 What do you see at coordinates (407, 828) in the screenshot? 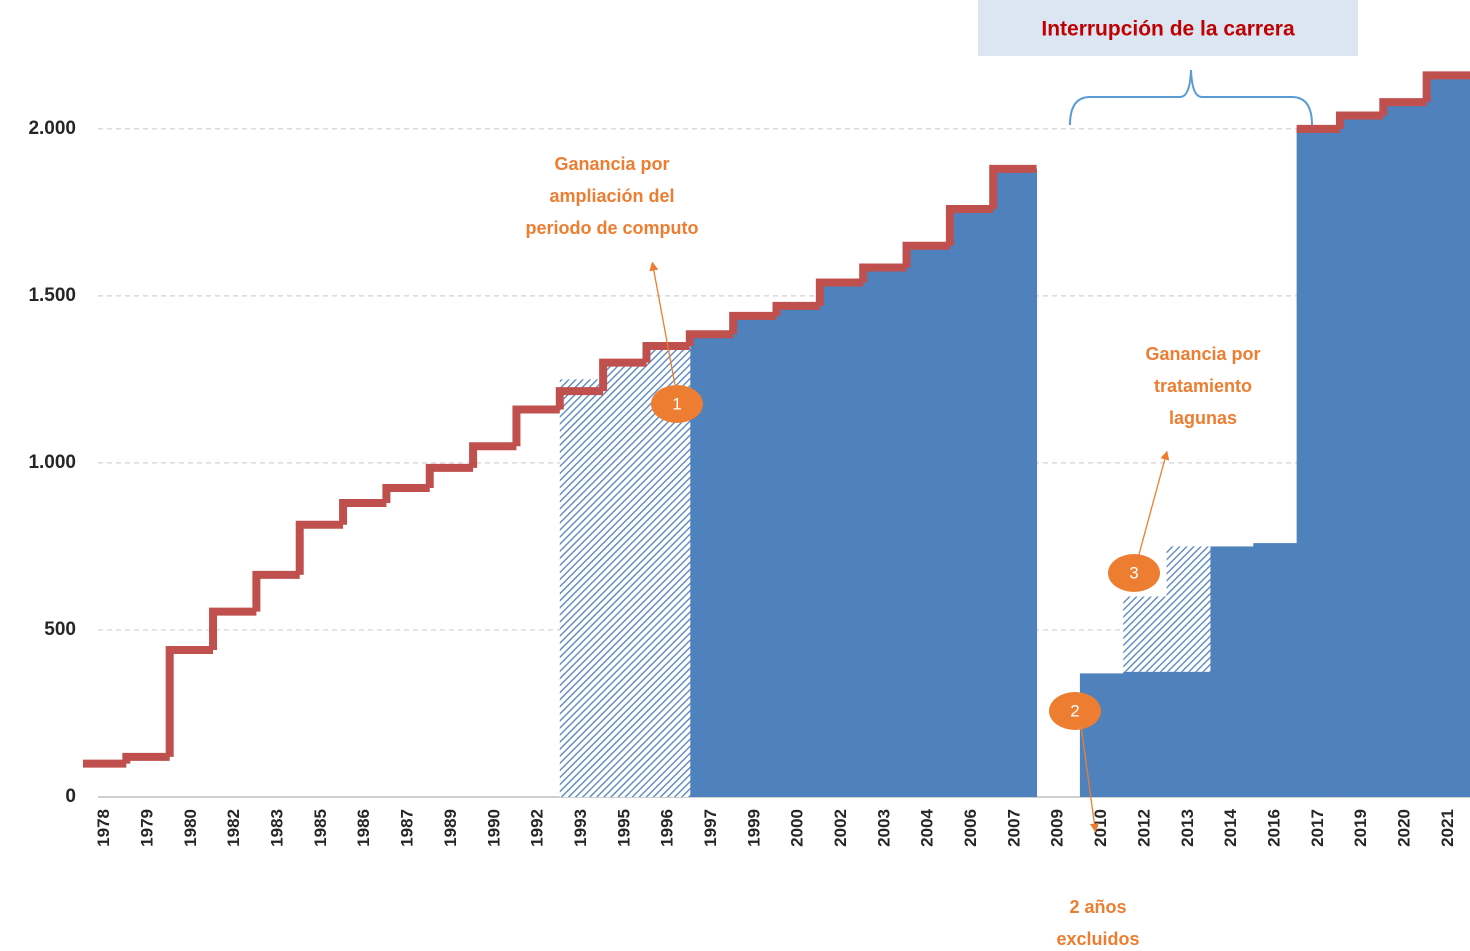
I see `x-tick-label: 1987` at bounding box center [407, 828].